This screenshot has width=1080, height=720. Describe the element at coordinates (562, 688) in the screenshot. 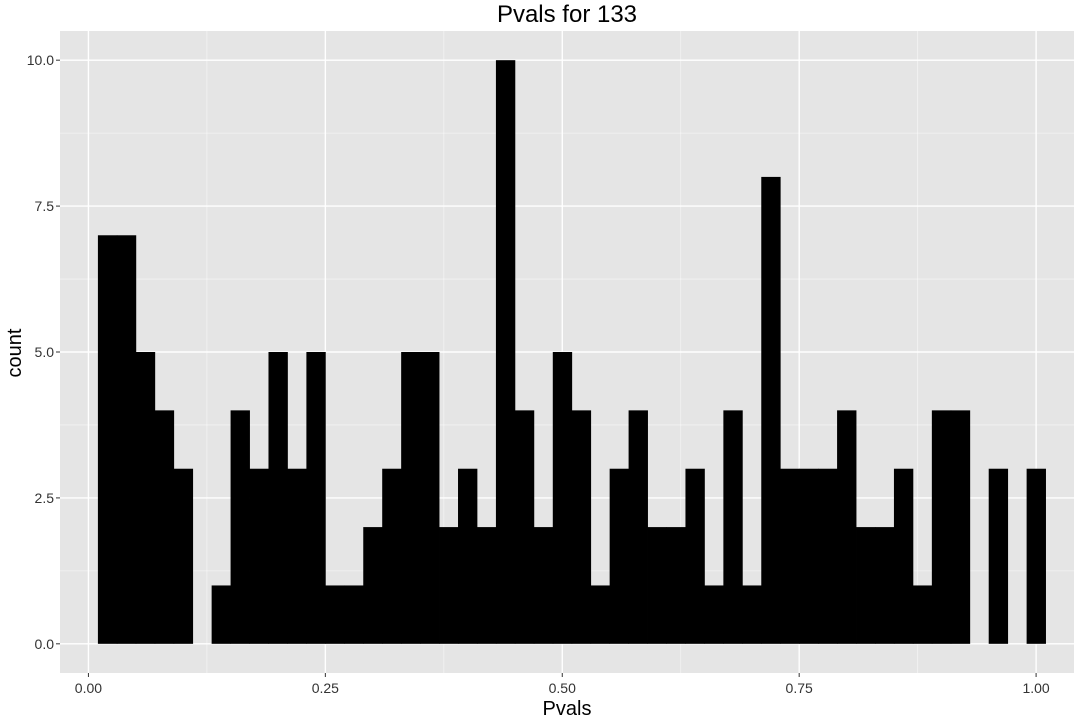

I see `x-tick-label: 0.50` at that location.